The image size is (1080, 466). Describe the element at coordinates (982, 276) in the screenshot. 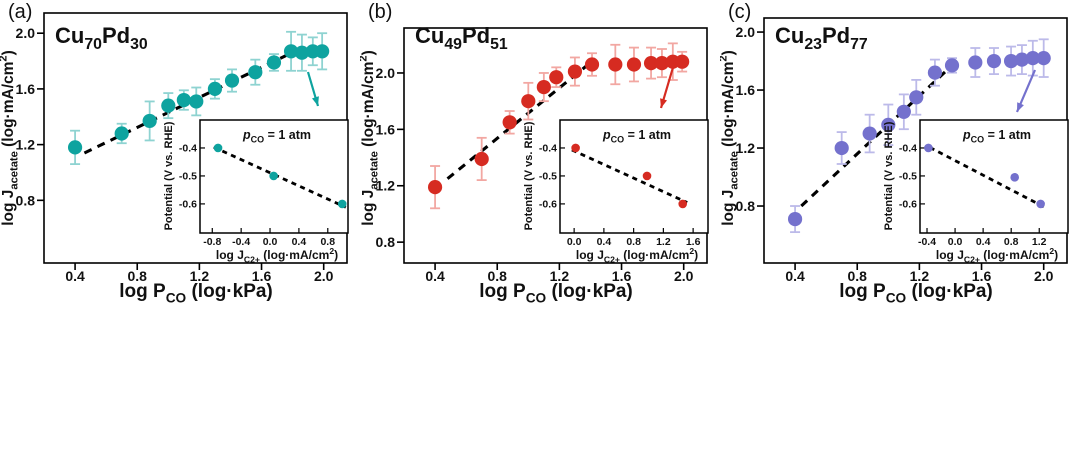

I see `x-tick-label: 1.6` at that location.